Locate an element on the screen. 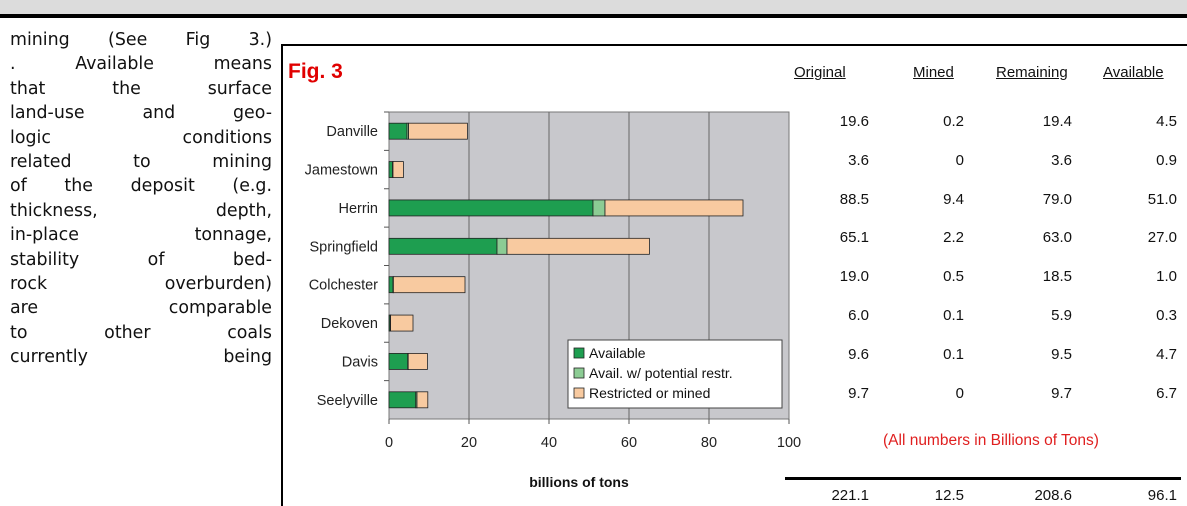 This screenshot has height=506, width=1187. table-cell: 19.0 is located at coordinates (854, 277).